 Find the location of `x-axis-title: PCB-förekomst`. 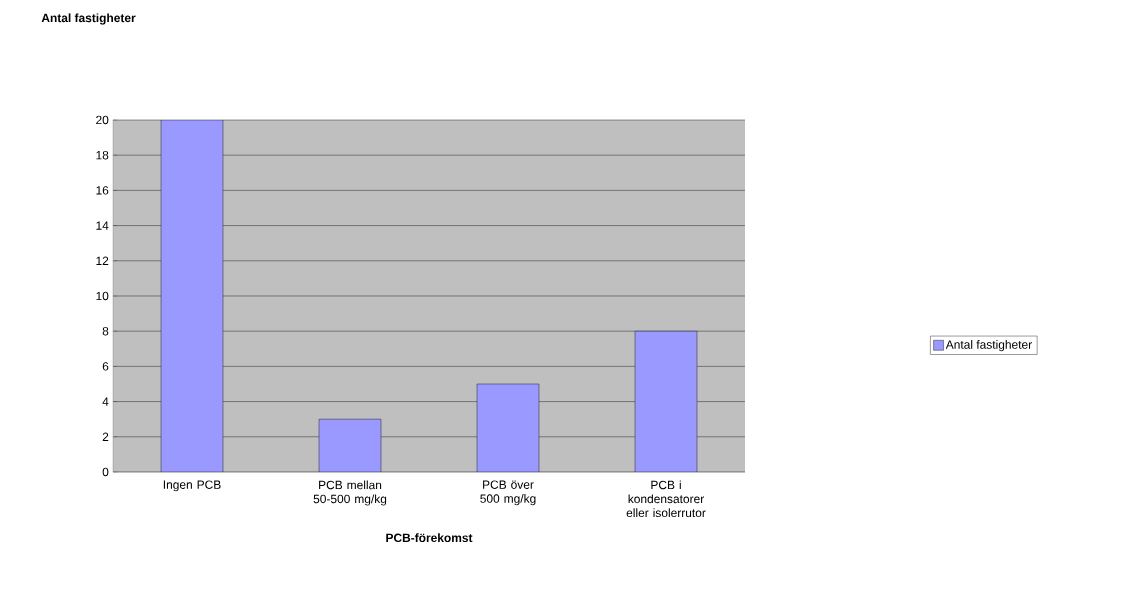

x-axis-title: PCB-förekomst is located at coordinates (429, 538).